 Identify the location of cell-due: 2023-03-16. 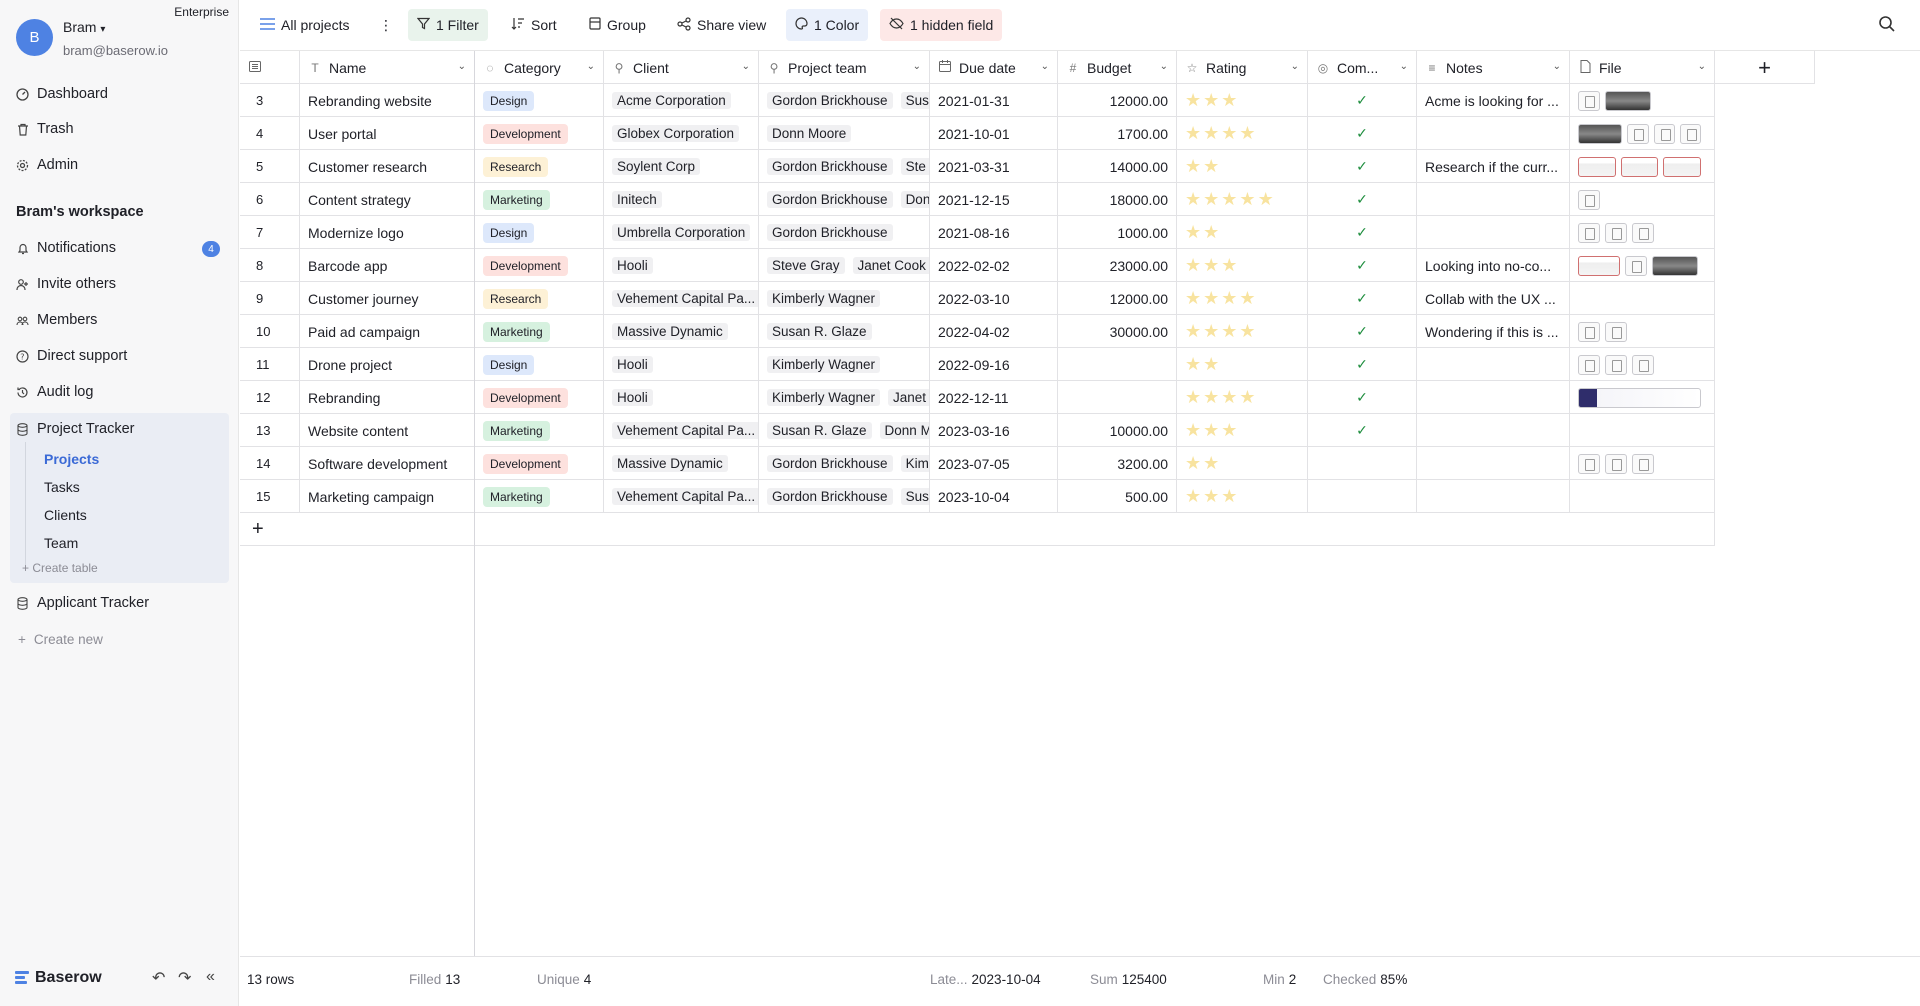
(994, 430).